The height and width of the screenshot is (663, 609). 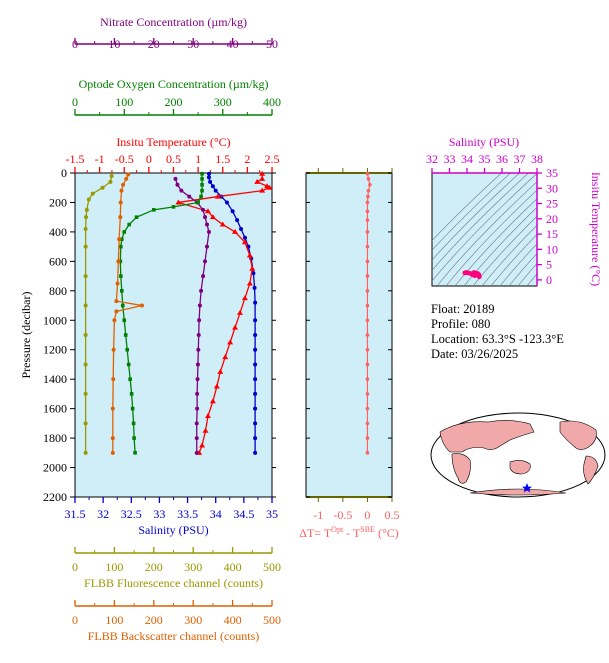 What do you see at coordinates (450, 159) in the screenshot?
I see `ts-x-tick-label-1: 33` at bounding box center [450, 159].